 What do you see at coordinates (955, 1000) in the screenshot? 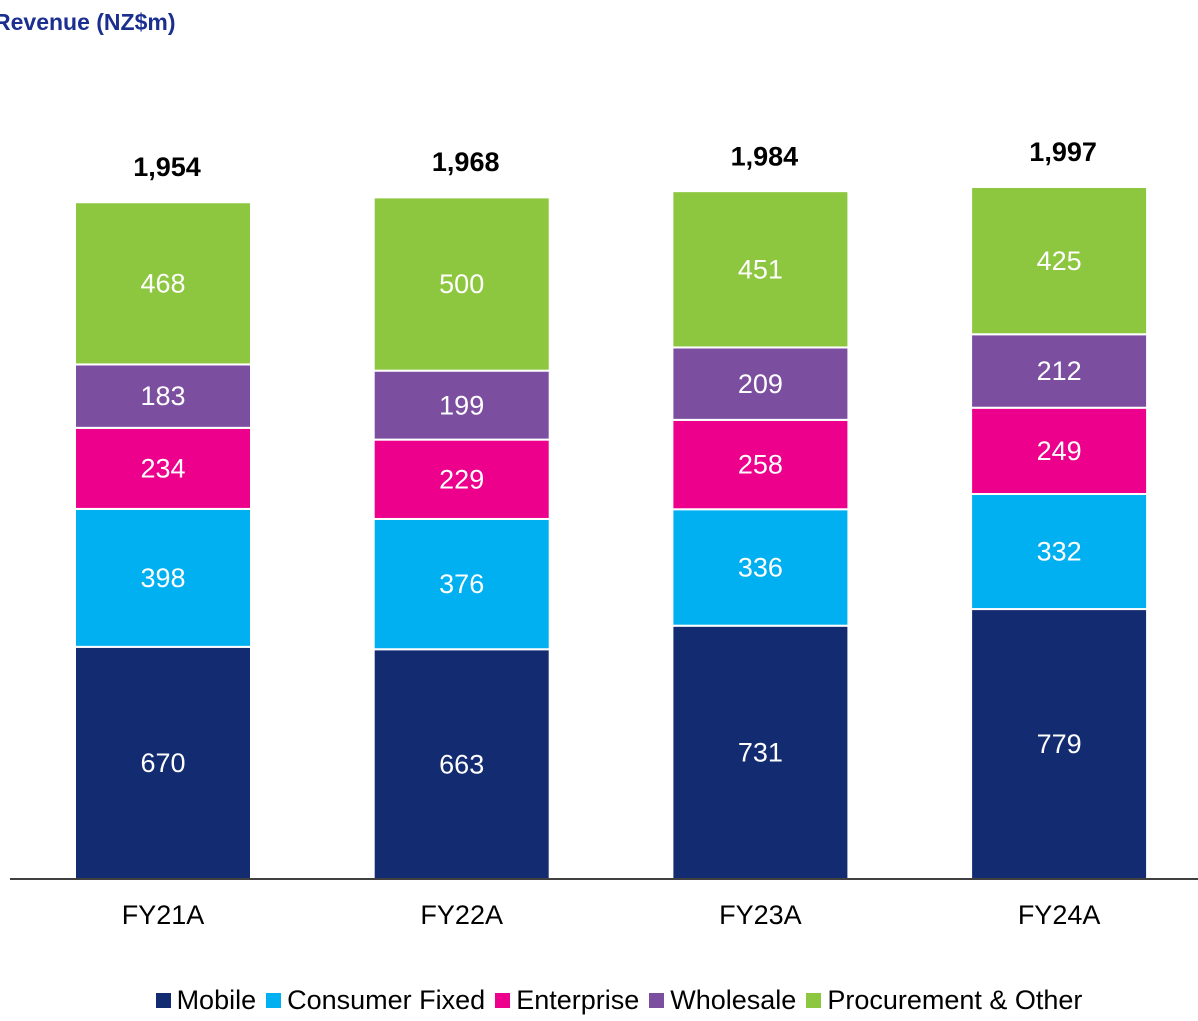
I see `legend-label: Procurement & Other` at bounding box center [955, 1000].